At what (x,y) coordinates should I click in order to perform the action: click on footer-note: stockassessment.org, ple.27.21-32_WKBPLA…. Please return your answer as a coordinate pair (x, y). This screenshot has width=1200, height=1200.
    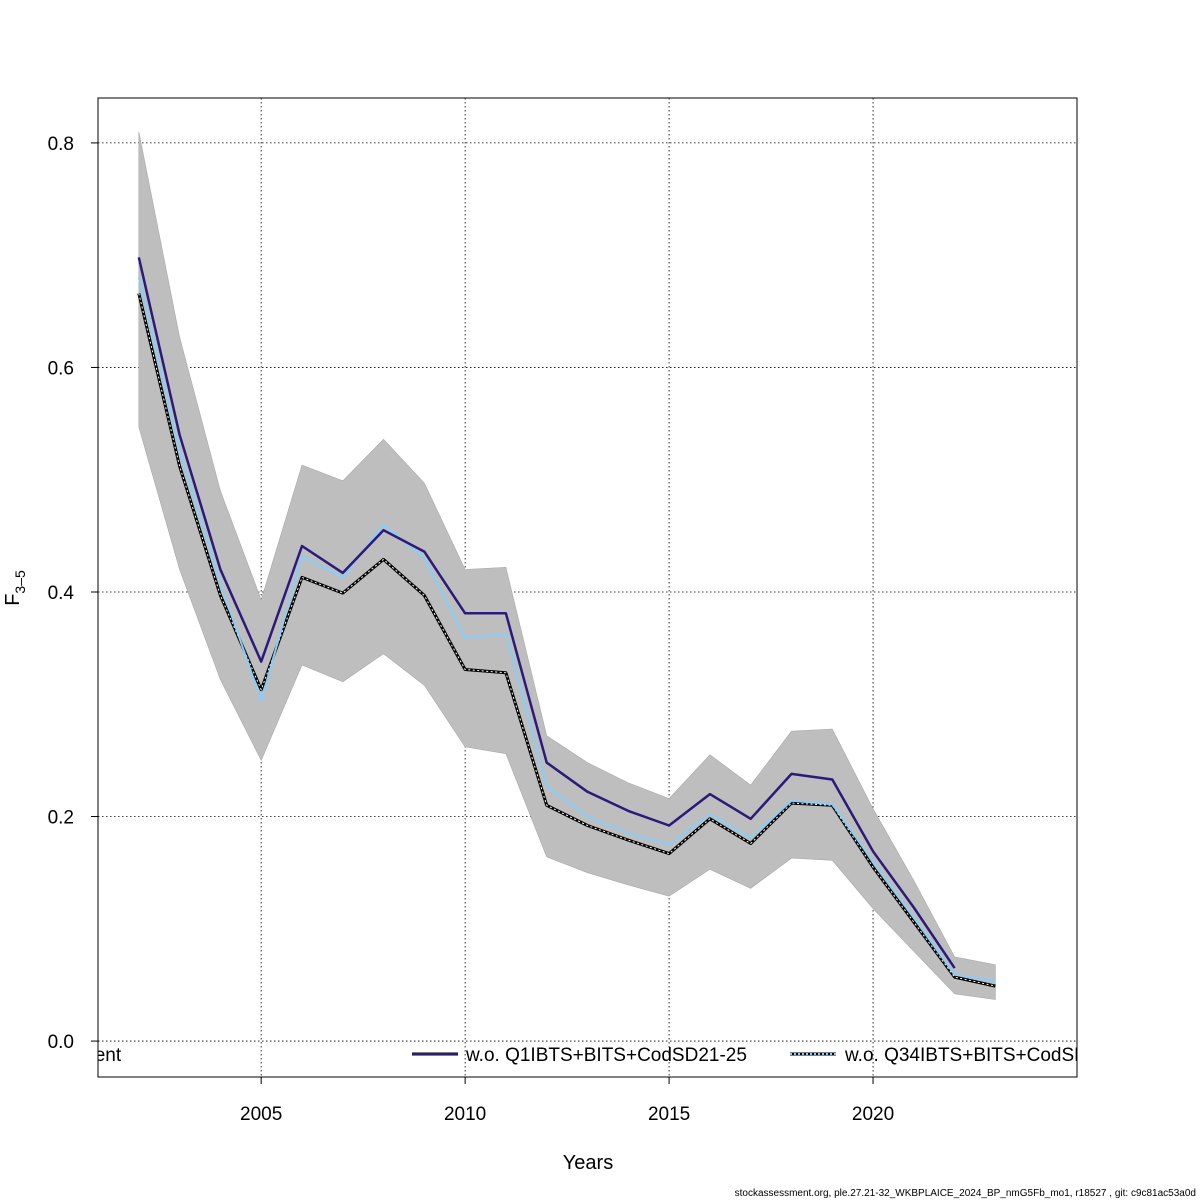
    Looking at the image, I should click on (965, 1193).